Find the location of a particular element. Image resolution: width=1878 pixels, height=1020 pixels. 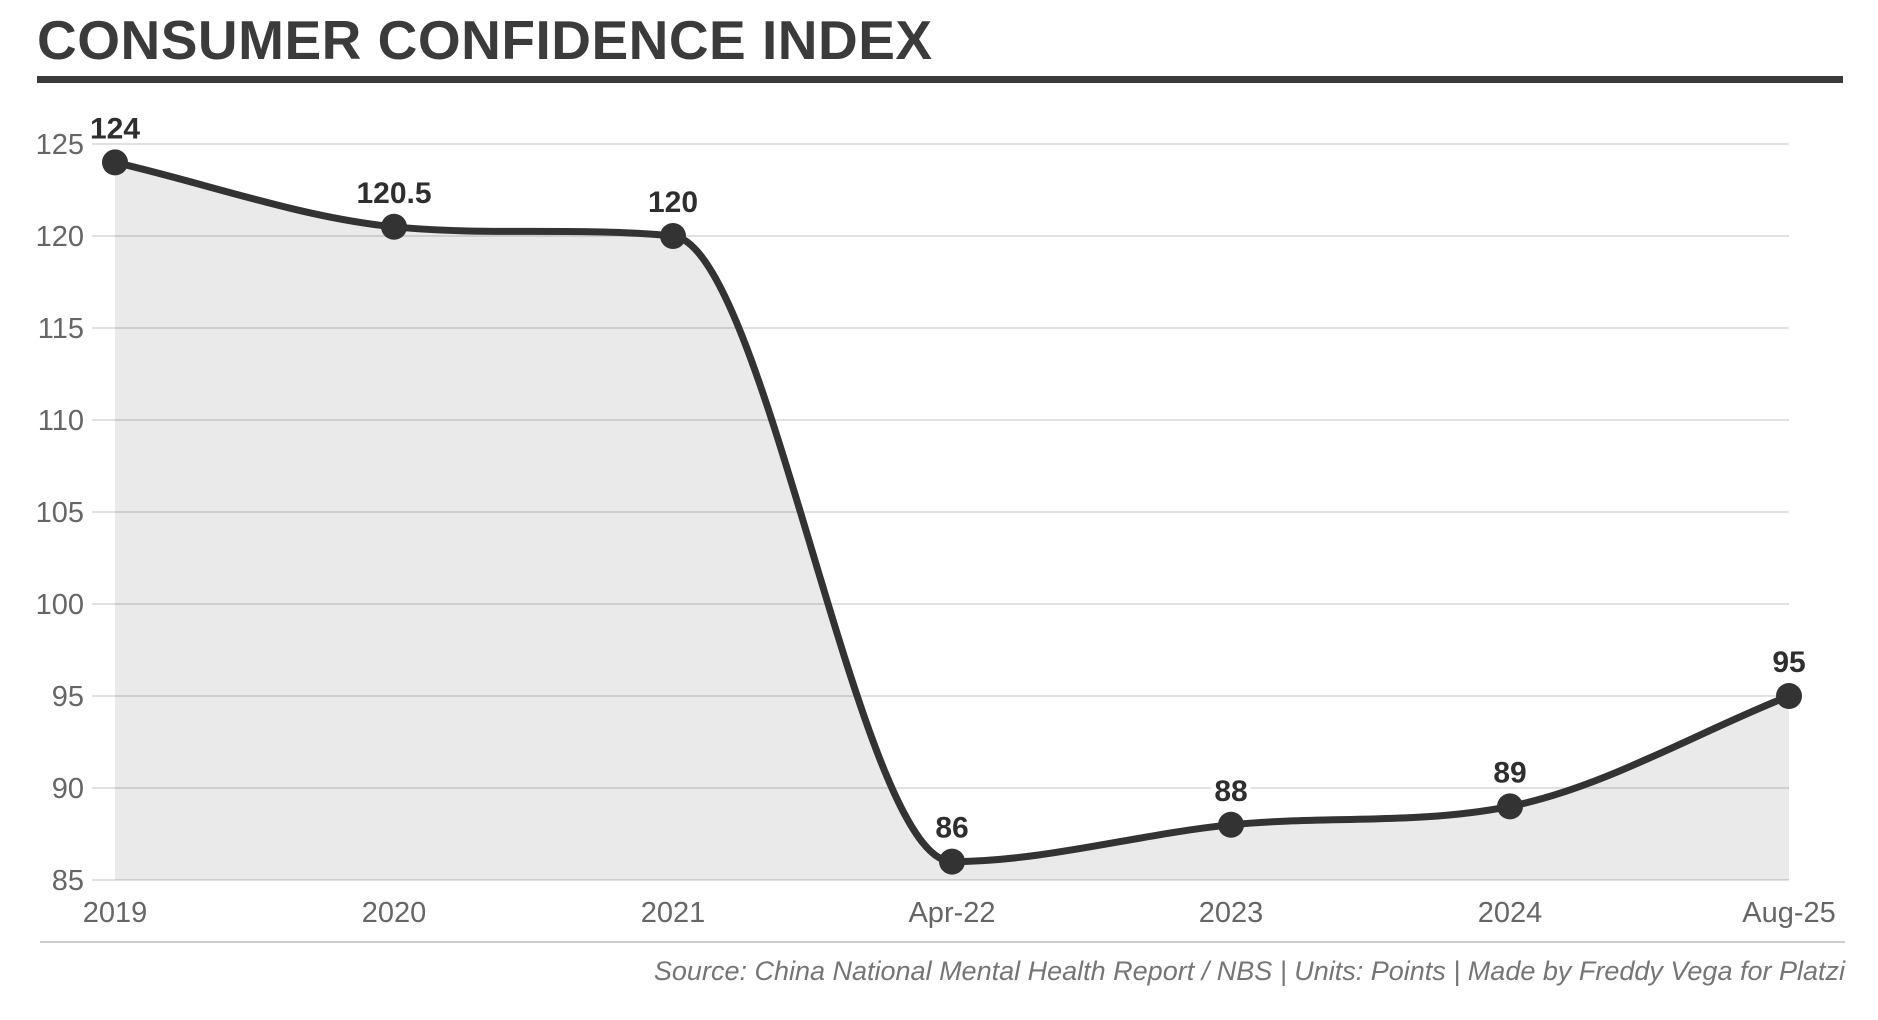

data-point-label: 120 is located at coordinates (673, 202).